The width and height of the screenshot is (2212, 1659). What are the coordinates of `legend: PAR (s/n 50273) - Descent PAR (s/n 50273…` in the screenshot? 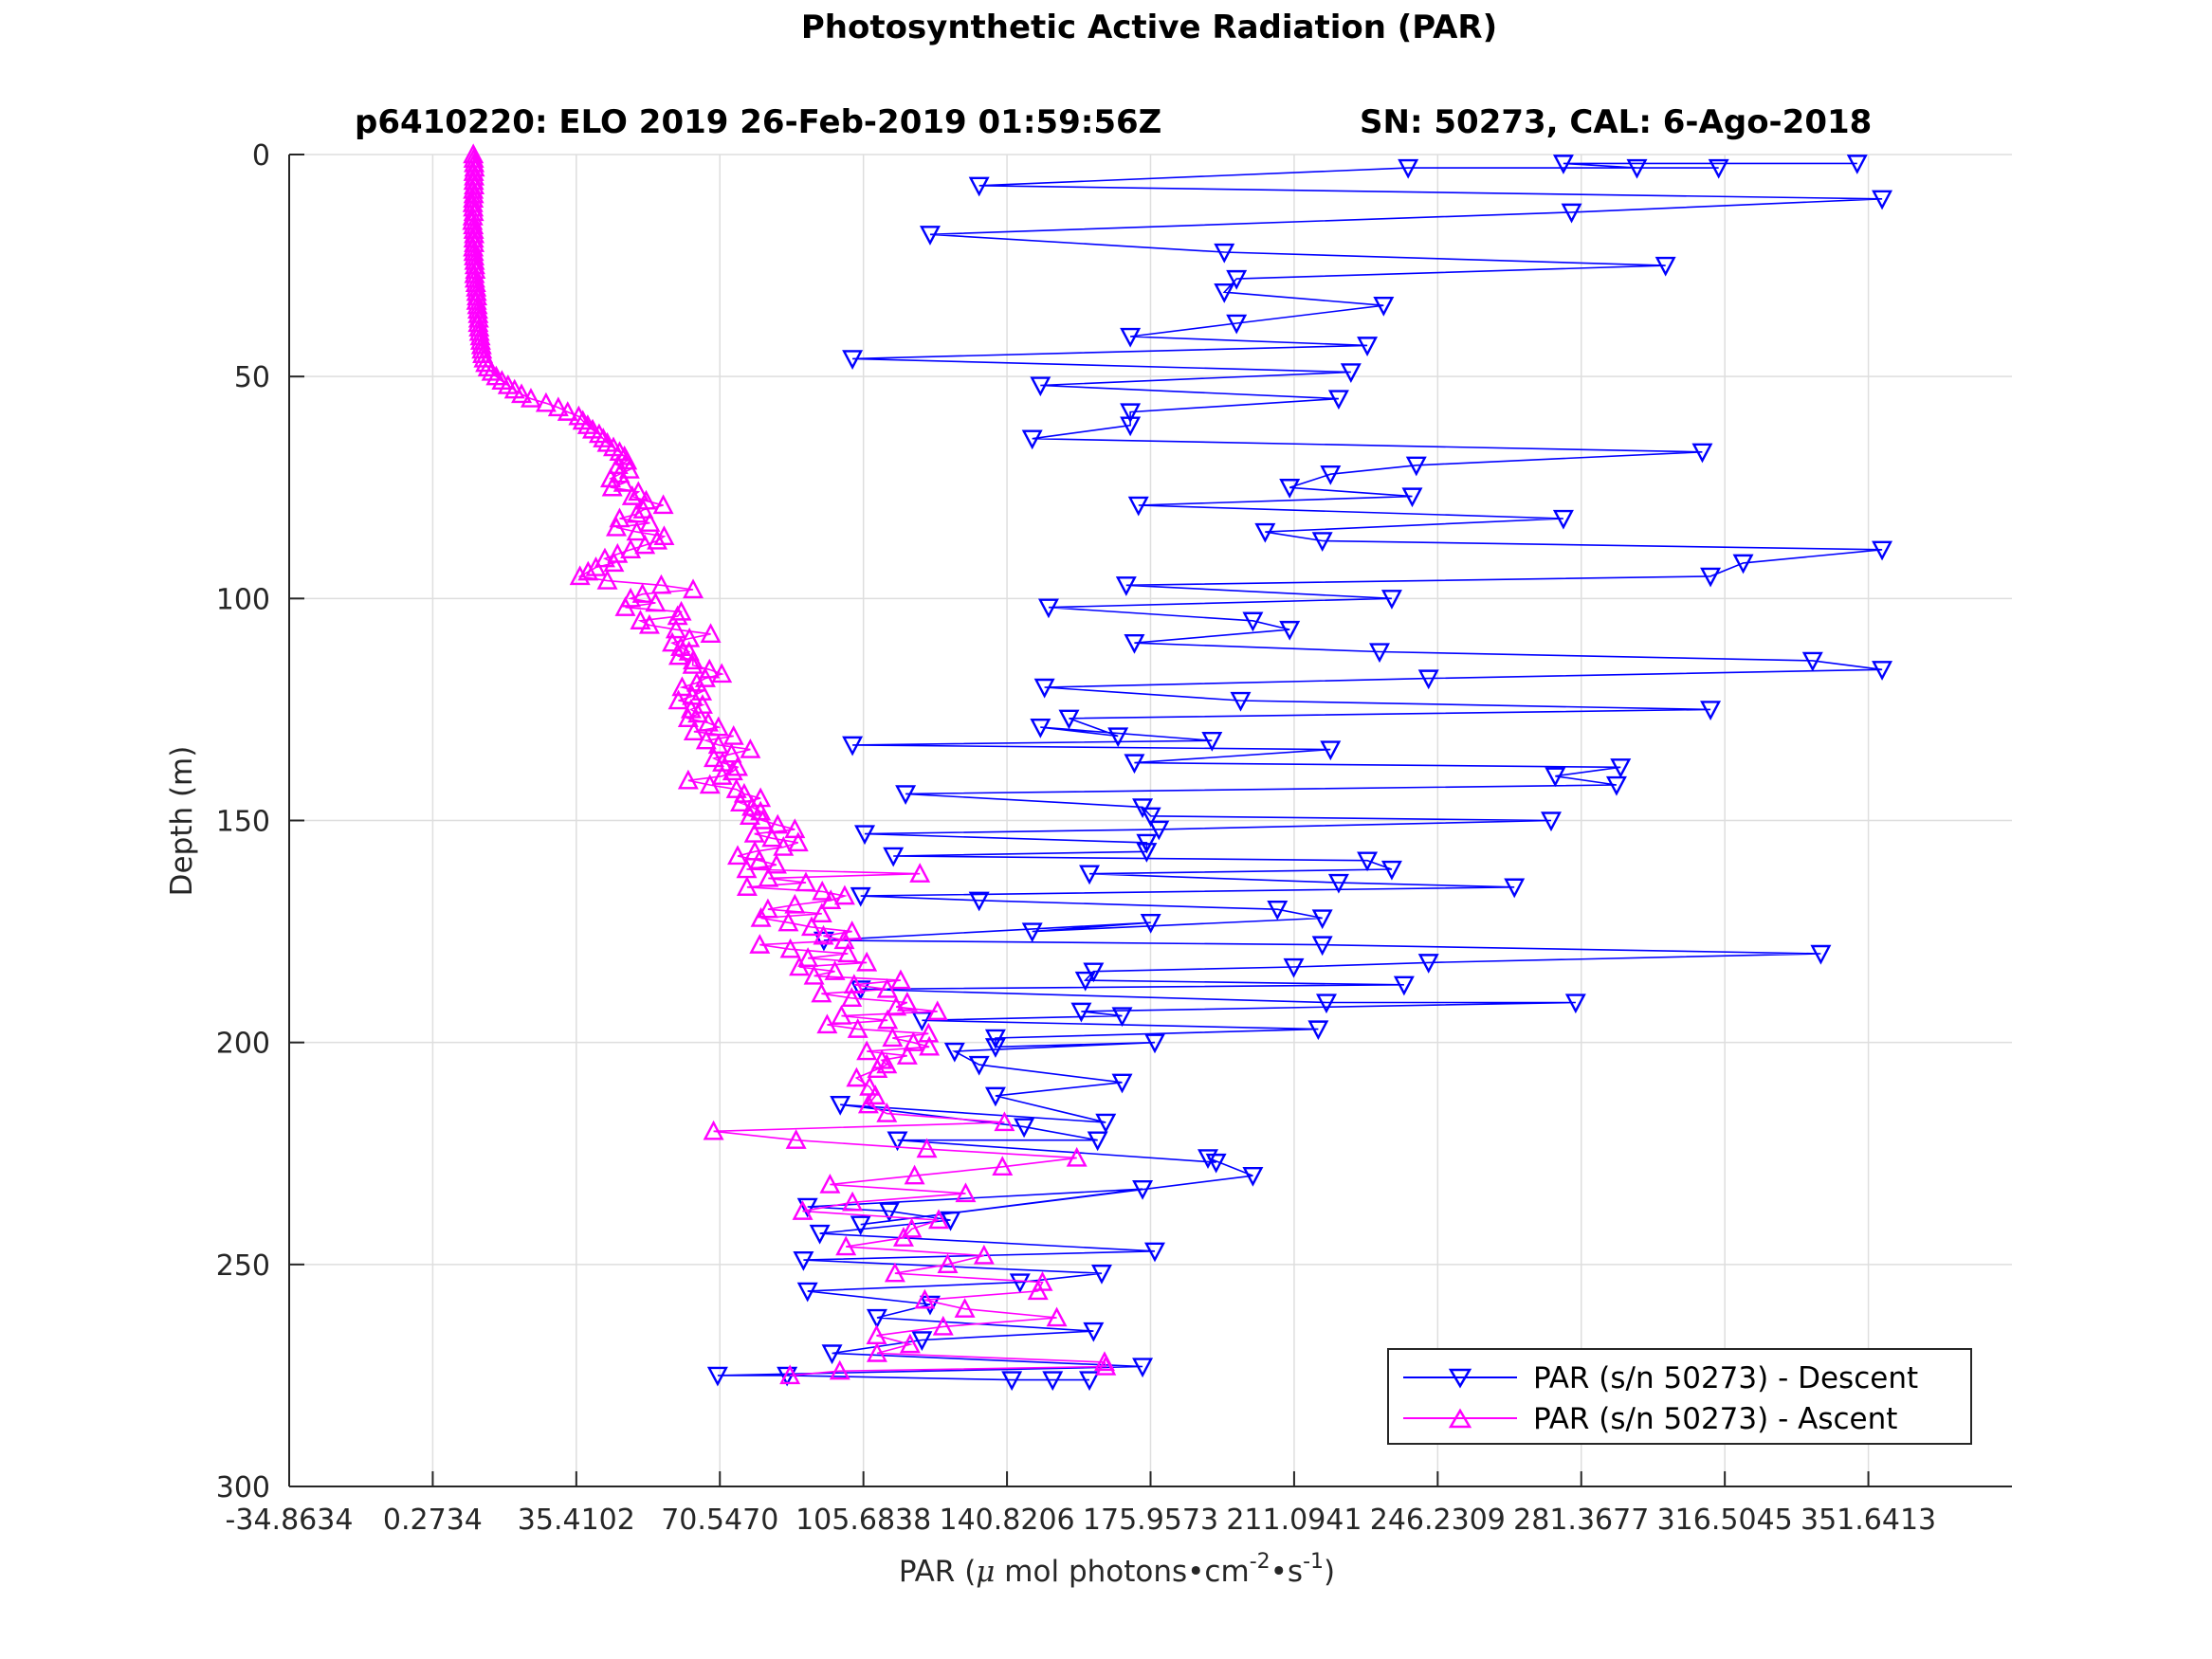 It's located at (1679, 1396).